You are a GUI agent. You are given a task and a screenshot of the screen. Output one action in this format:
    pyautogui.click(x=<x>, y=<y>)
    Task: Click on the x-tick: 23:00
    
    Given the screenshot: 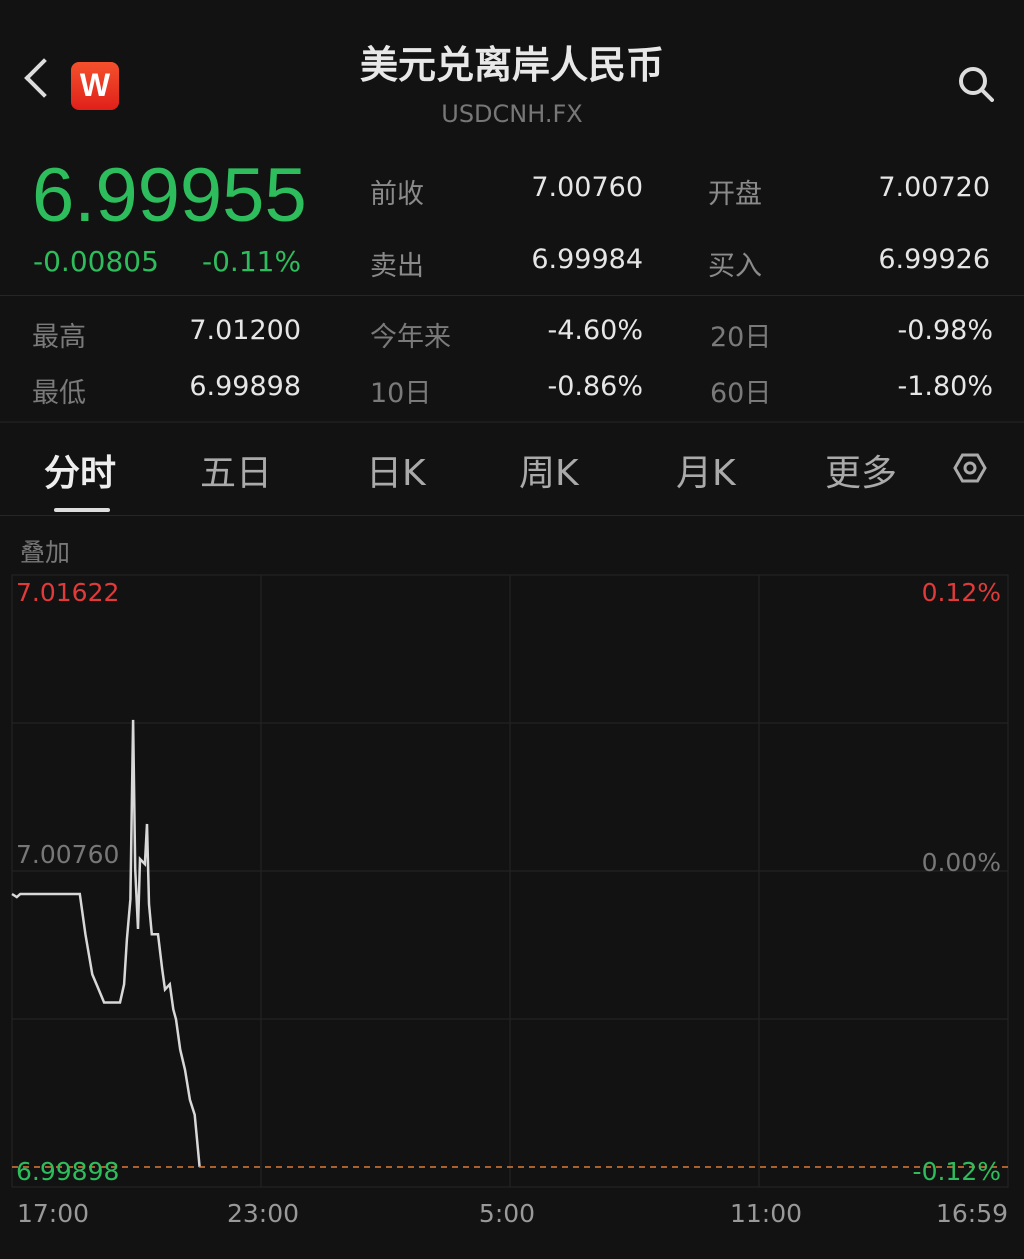 What is the action you would take?
    pyautogui.click(x=263, y=1213)
    